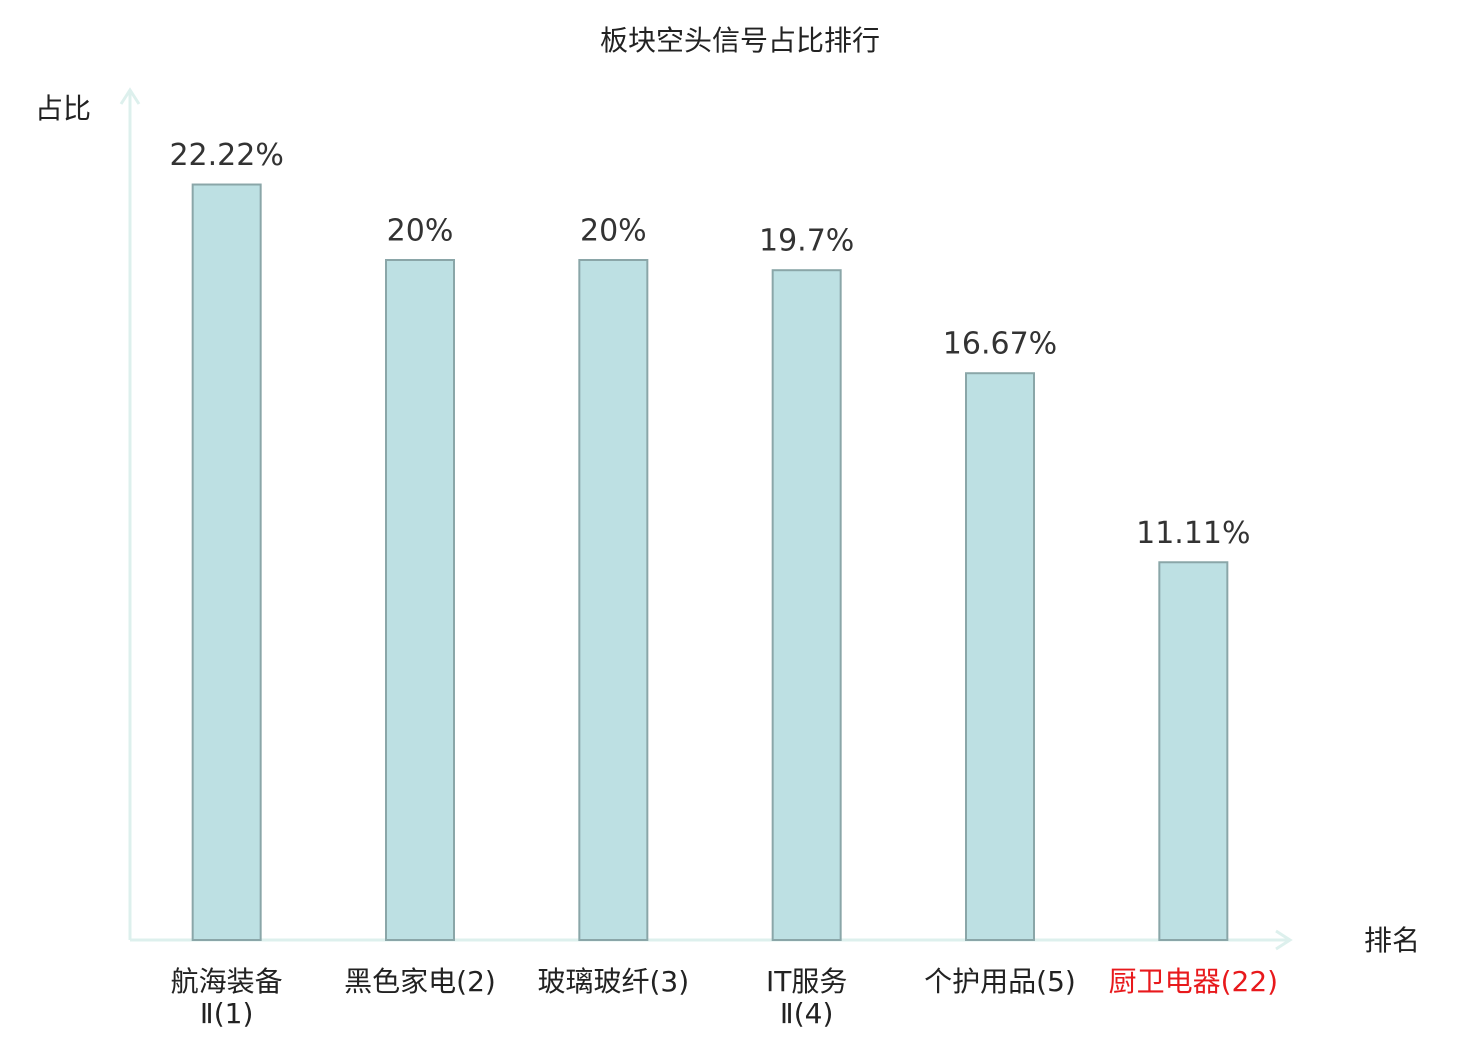 This screenshot has height=1040, width=1480. I want to click on x-tick-label: 厨卫电器(22), so click(1193, 981).